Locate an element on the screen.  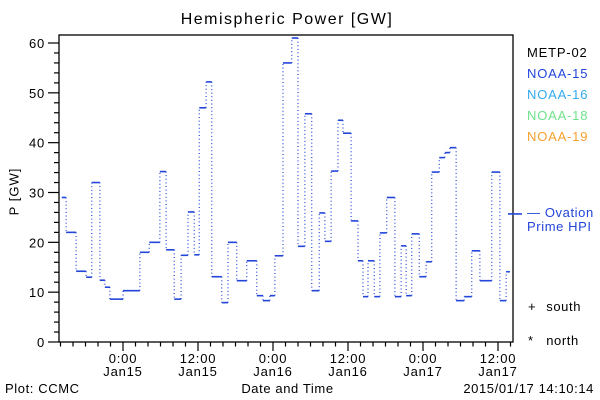
satellite-legend: METP-02 NOAA-15 NOAA-16 NOAA-18 NOAA-19 is located at coordinates (557, 96).